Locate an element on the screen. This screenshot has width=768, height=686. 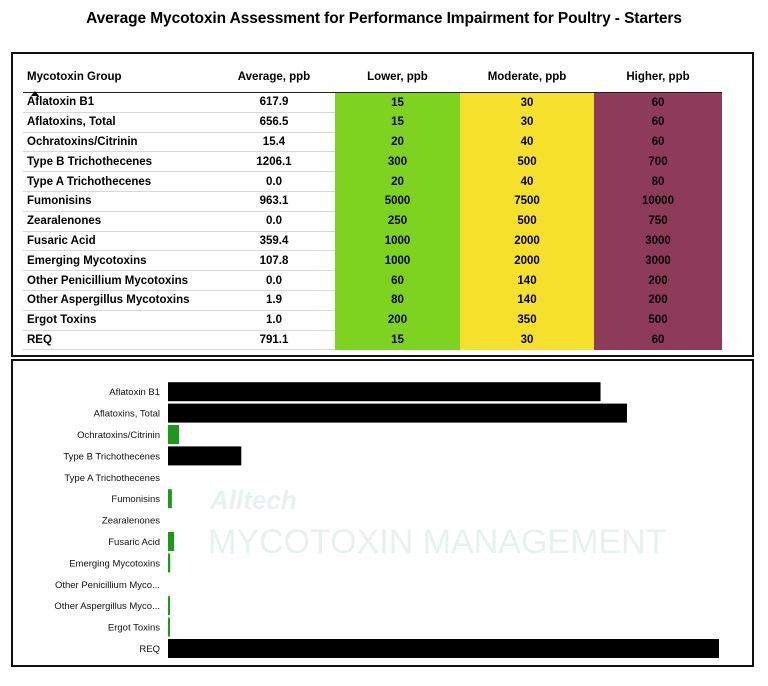
table-row: Ergot Toxins 1.0 200 350 500 is located at coordinates (372, 320).